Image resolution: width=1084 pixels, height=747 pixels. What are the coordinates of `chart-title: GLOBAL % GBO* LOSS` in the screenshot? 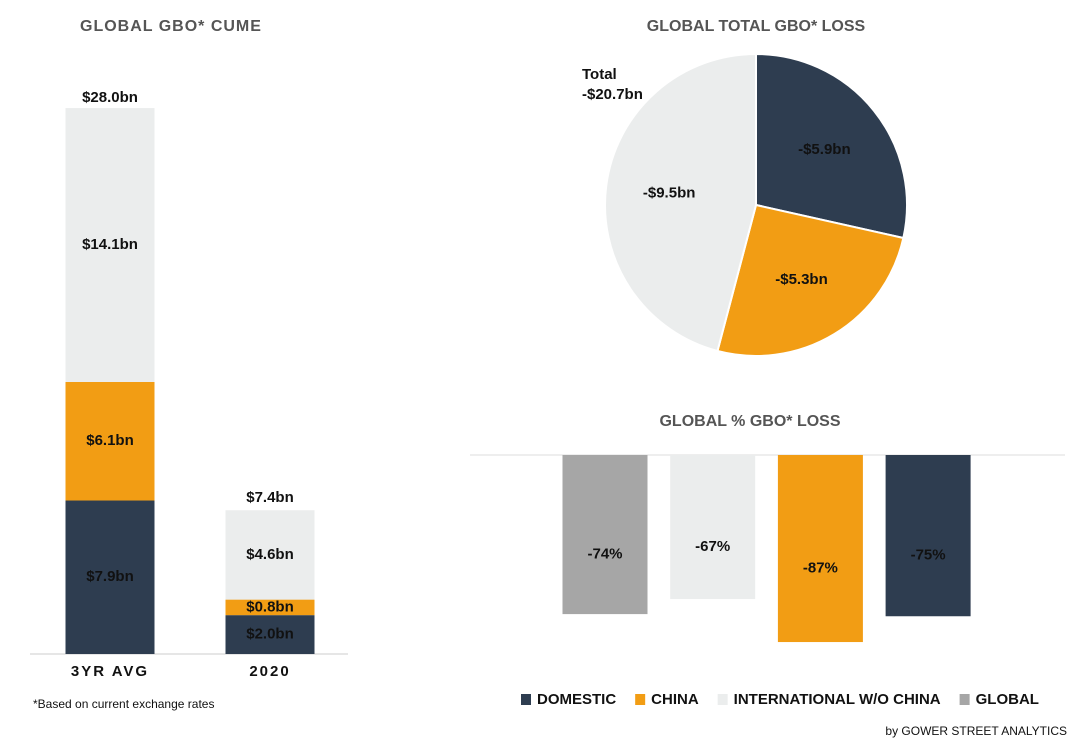 It's located at (749, 421).